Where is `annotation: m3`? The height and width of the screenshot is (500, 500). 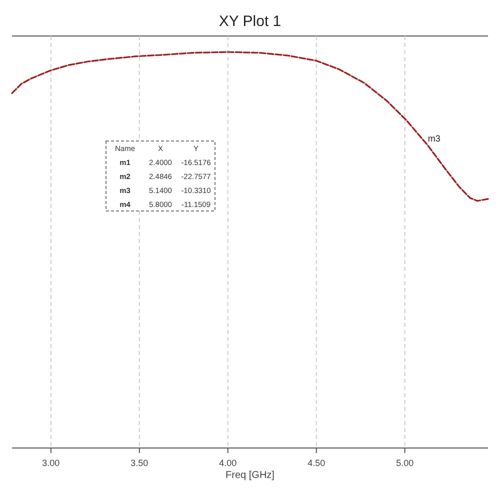 annotation: m3 is located at coordinates (434, 138).